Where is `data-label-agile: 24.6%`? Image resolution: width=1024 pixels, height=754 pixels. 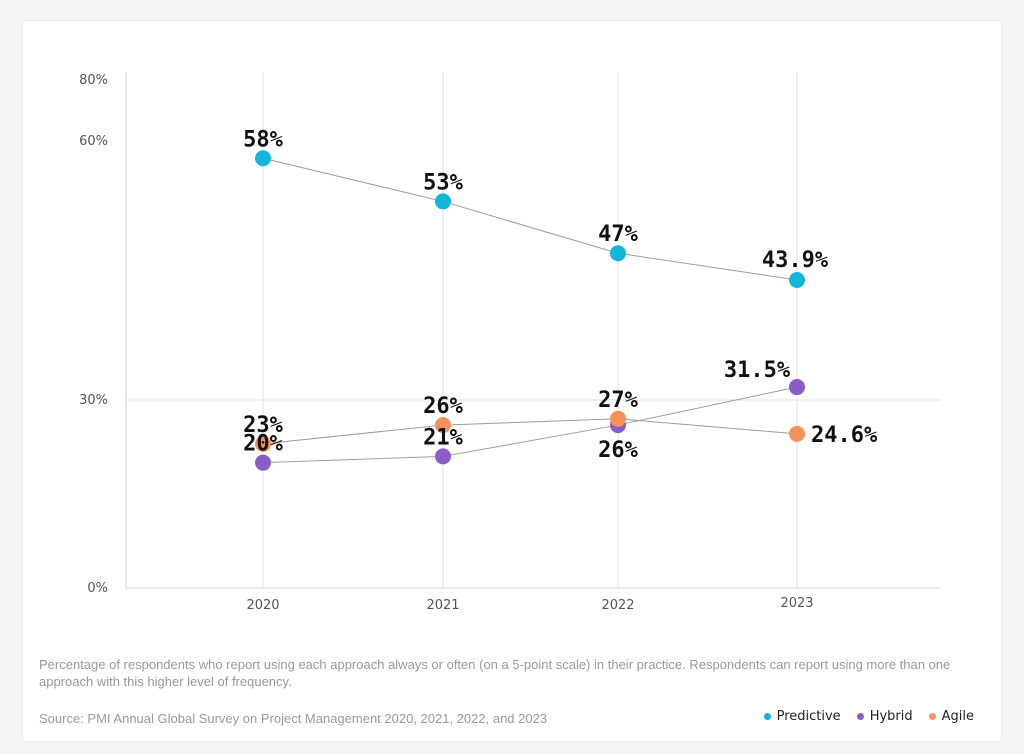 data-label-agile: 24.6% is located at coordinates (844, 435).